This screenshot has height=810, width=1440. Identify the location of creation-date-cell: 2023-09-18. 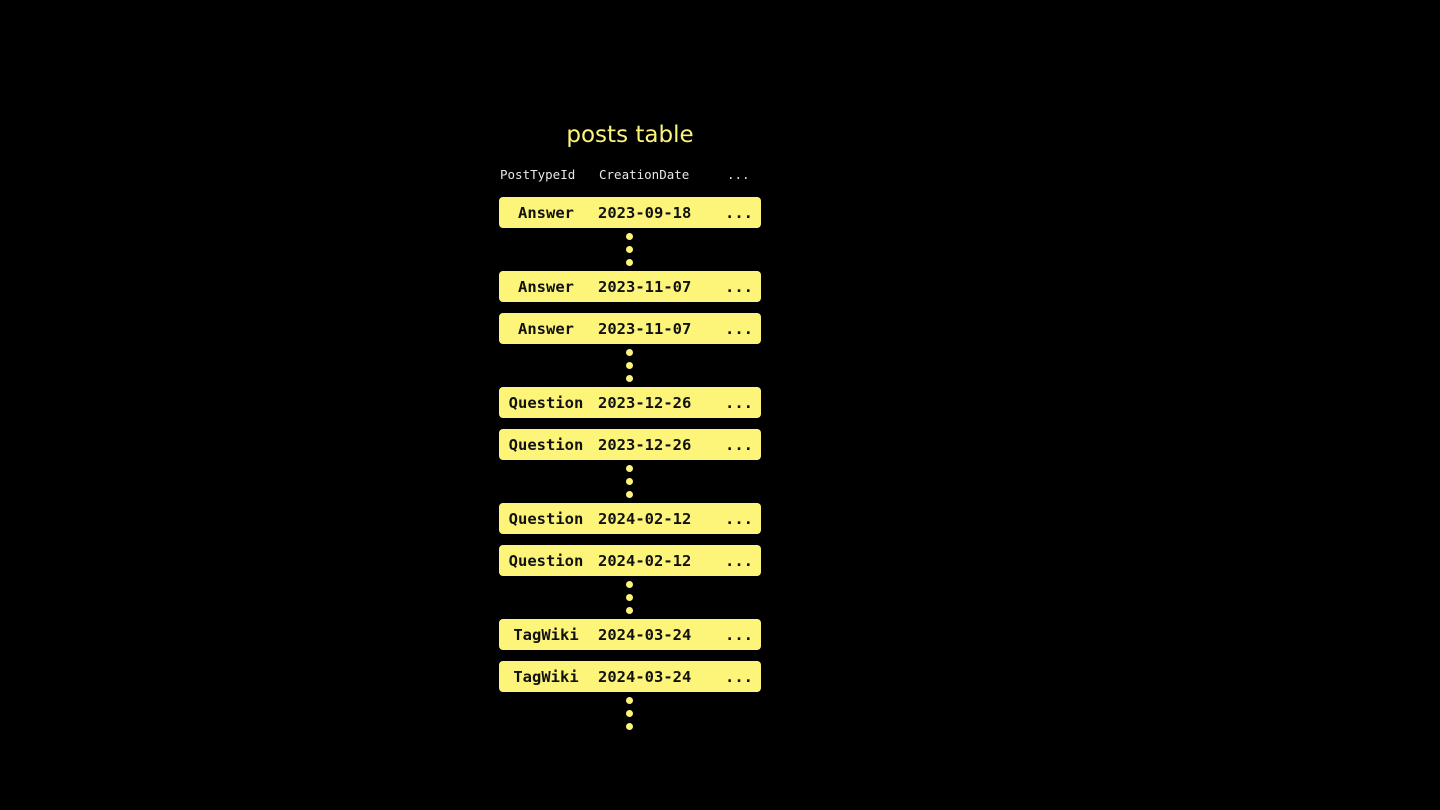
(645, 213).